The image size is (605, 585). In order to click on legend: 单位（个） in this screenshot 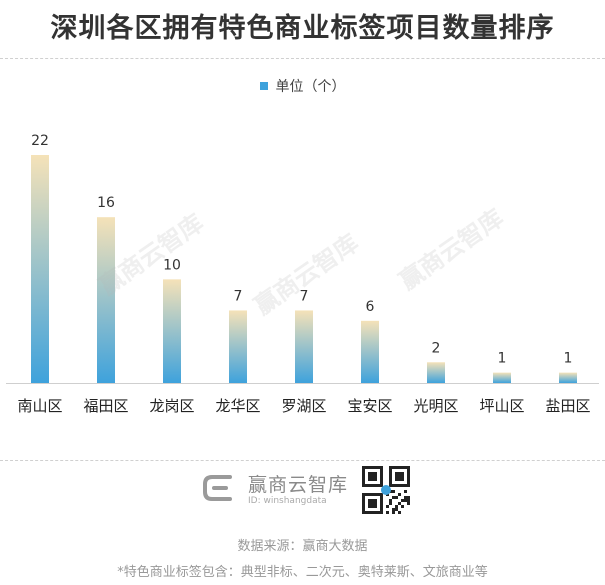, I will do `click(302, 86)`.